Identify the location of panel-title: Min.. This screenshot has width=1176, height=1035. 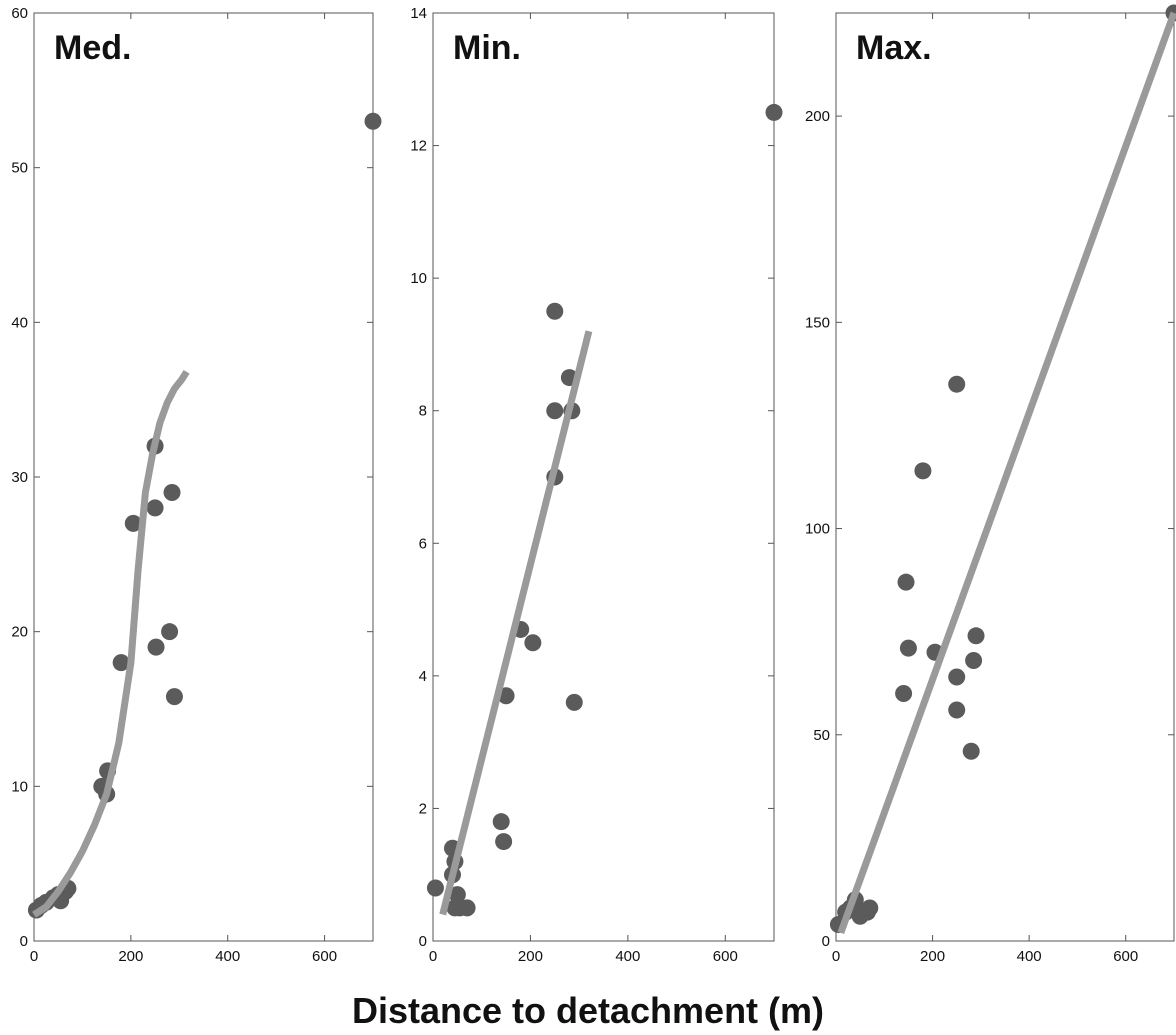
(487, 48).